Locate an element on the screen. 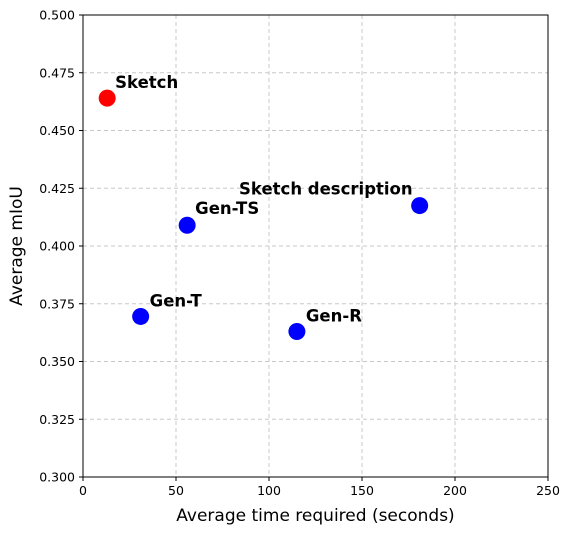 This screenshot has height=534, width=570. x-tick-label: 250 is located at coordinates (548, 490).